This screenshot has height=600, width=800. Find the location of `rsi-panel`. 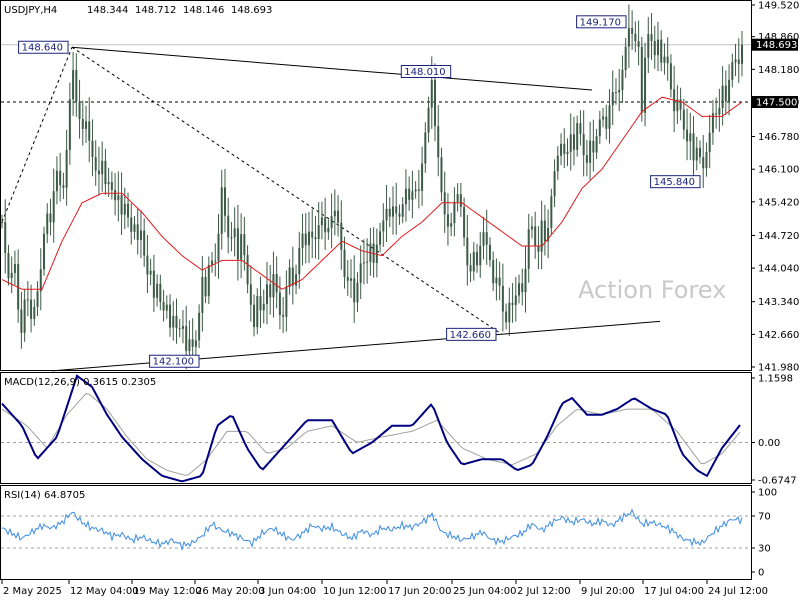

rsi-panel is located at coordinates (376, 530).